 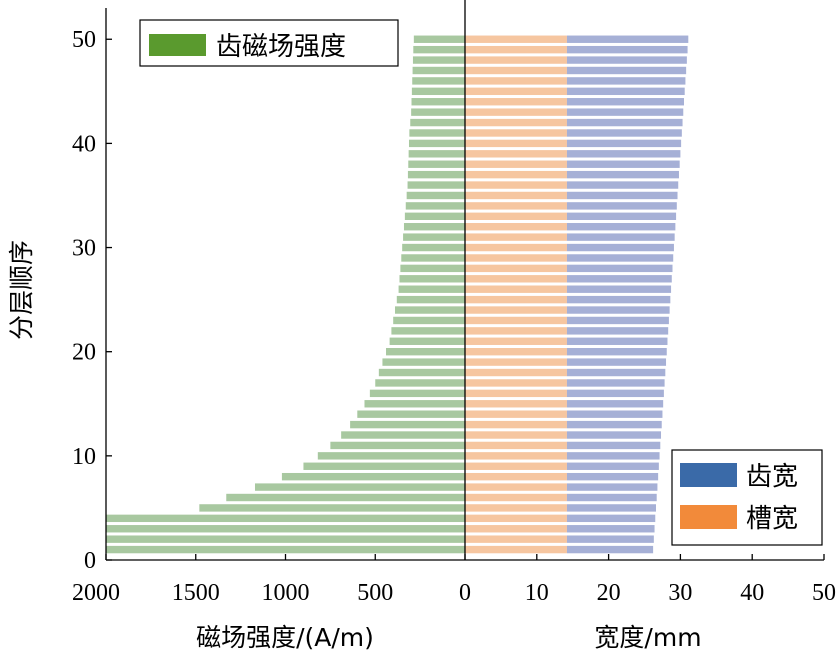 I want to click on x-left-tick-label-500: 500, so click(x=375, y=593).